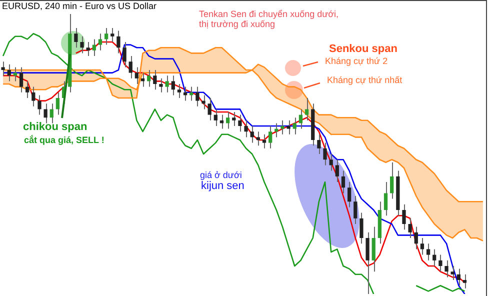  Describe the element at coordinates (55, 127) in the screenshot. I see `annotation: chikou span` at that location.